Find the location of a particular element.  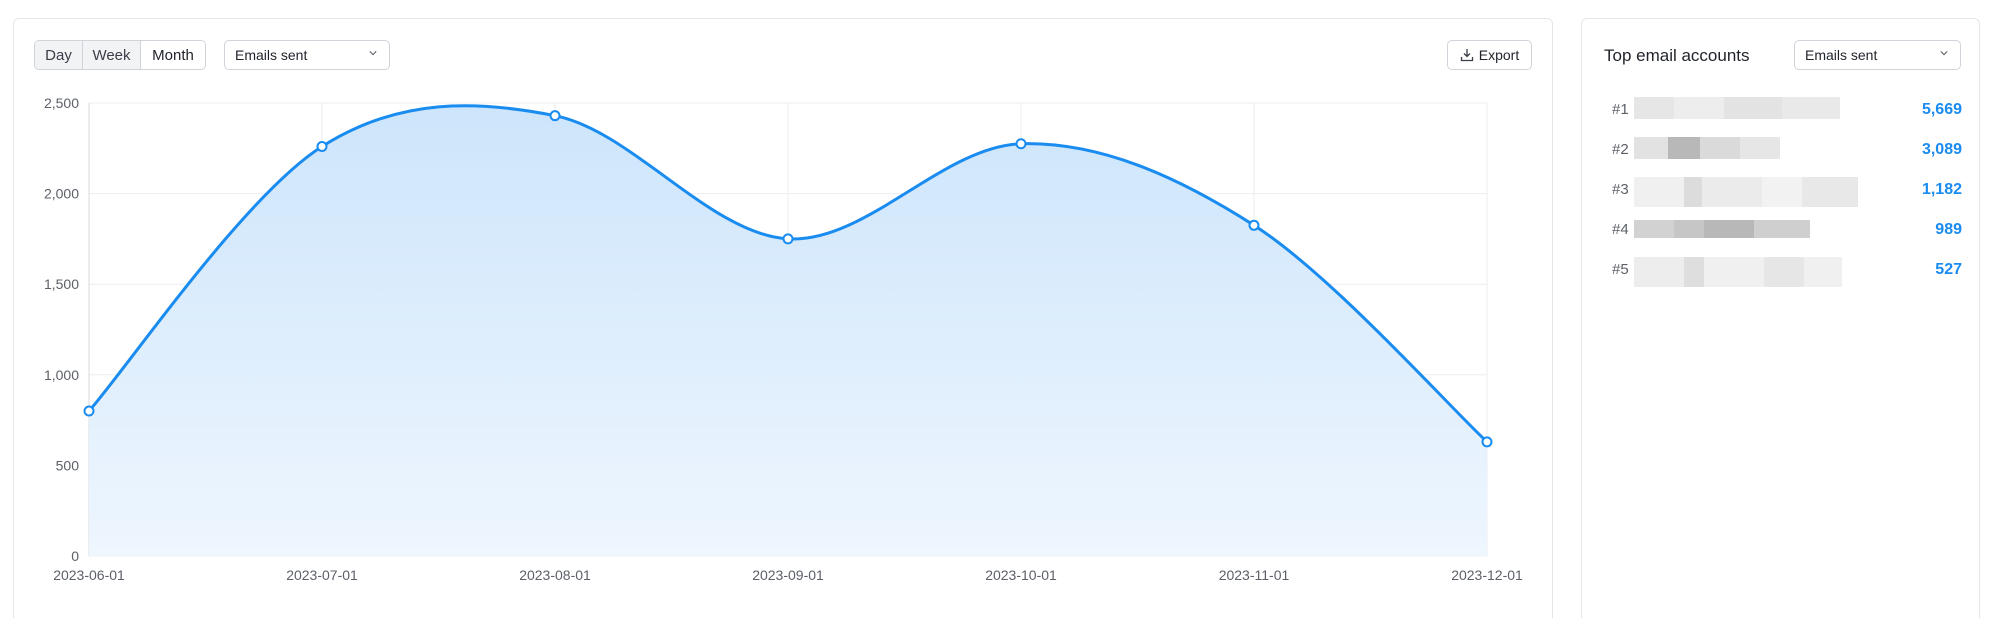

account-row: #3 1,182 is located at coordinates (1787, 191).